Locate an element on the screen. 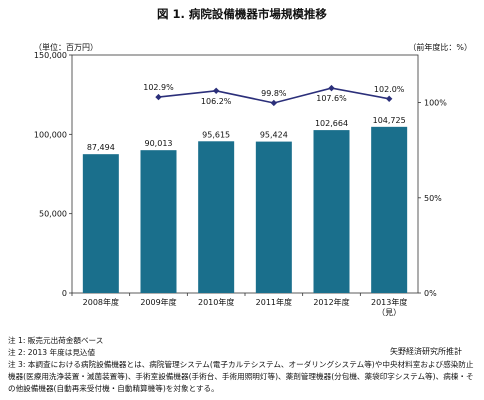  x-tick-label: 2010年度 is located at coordinates (216, 302).